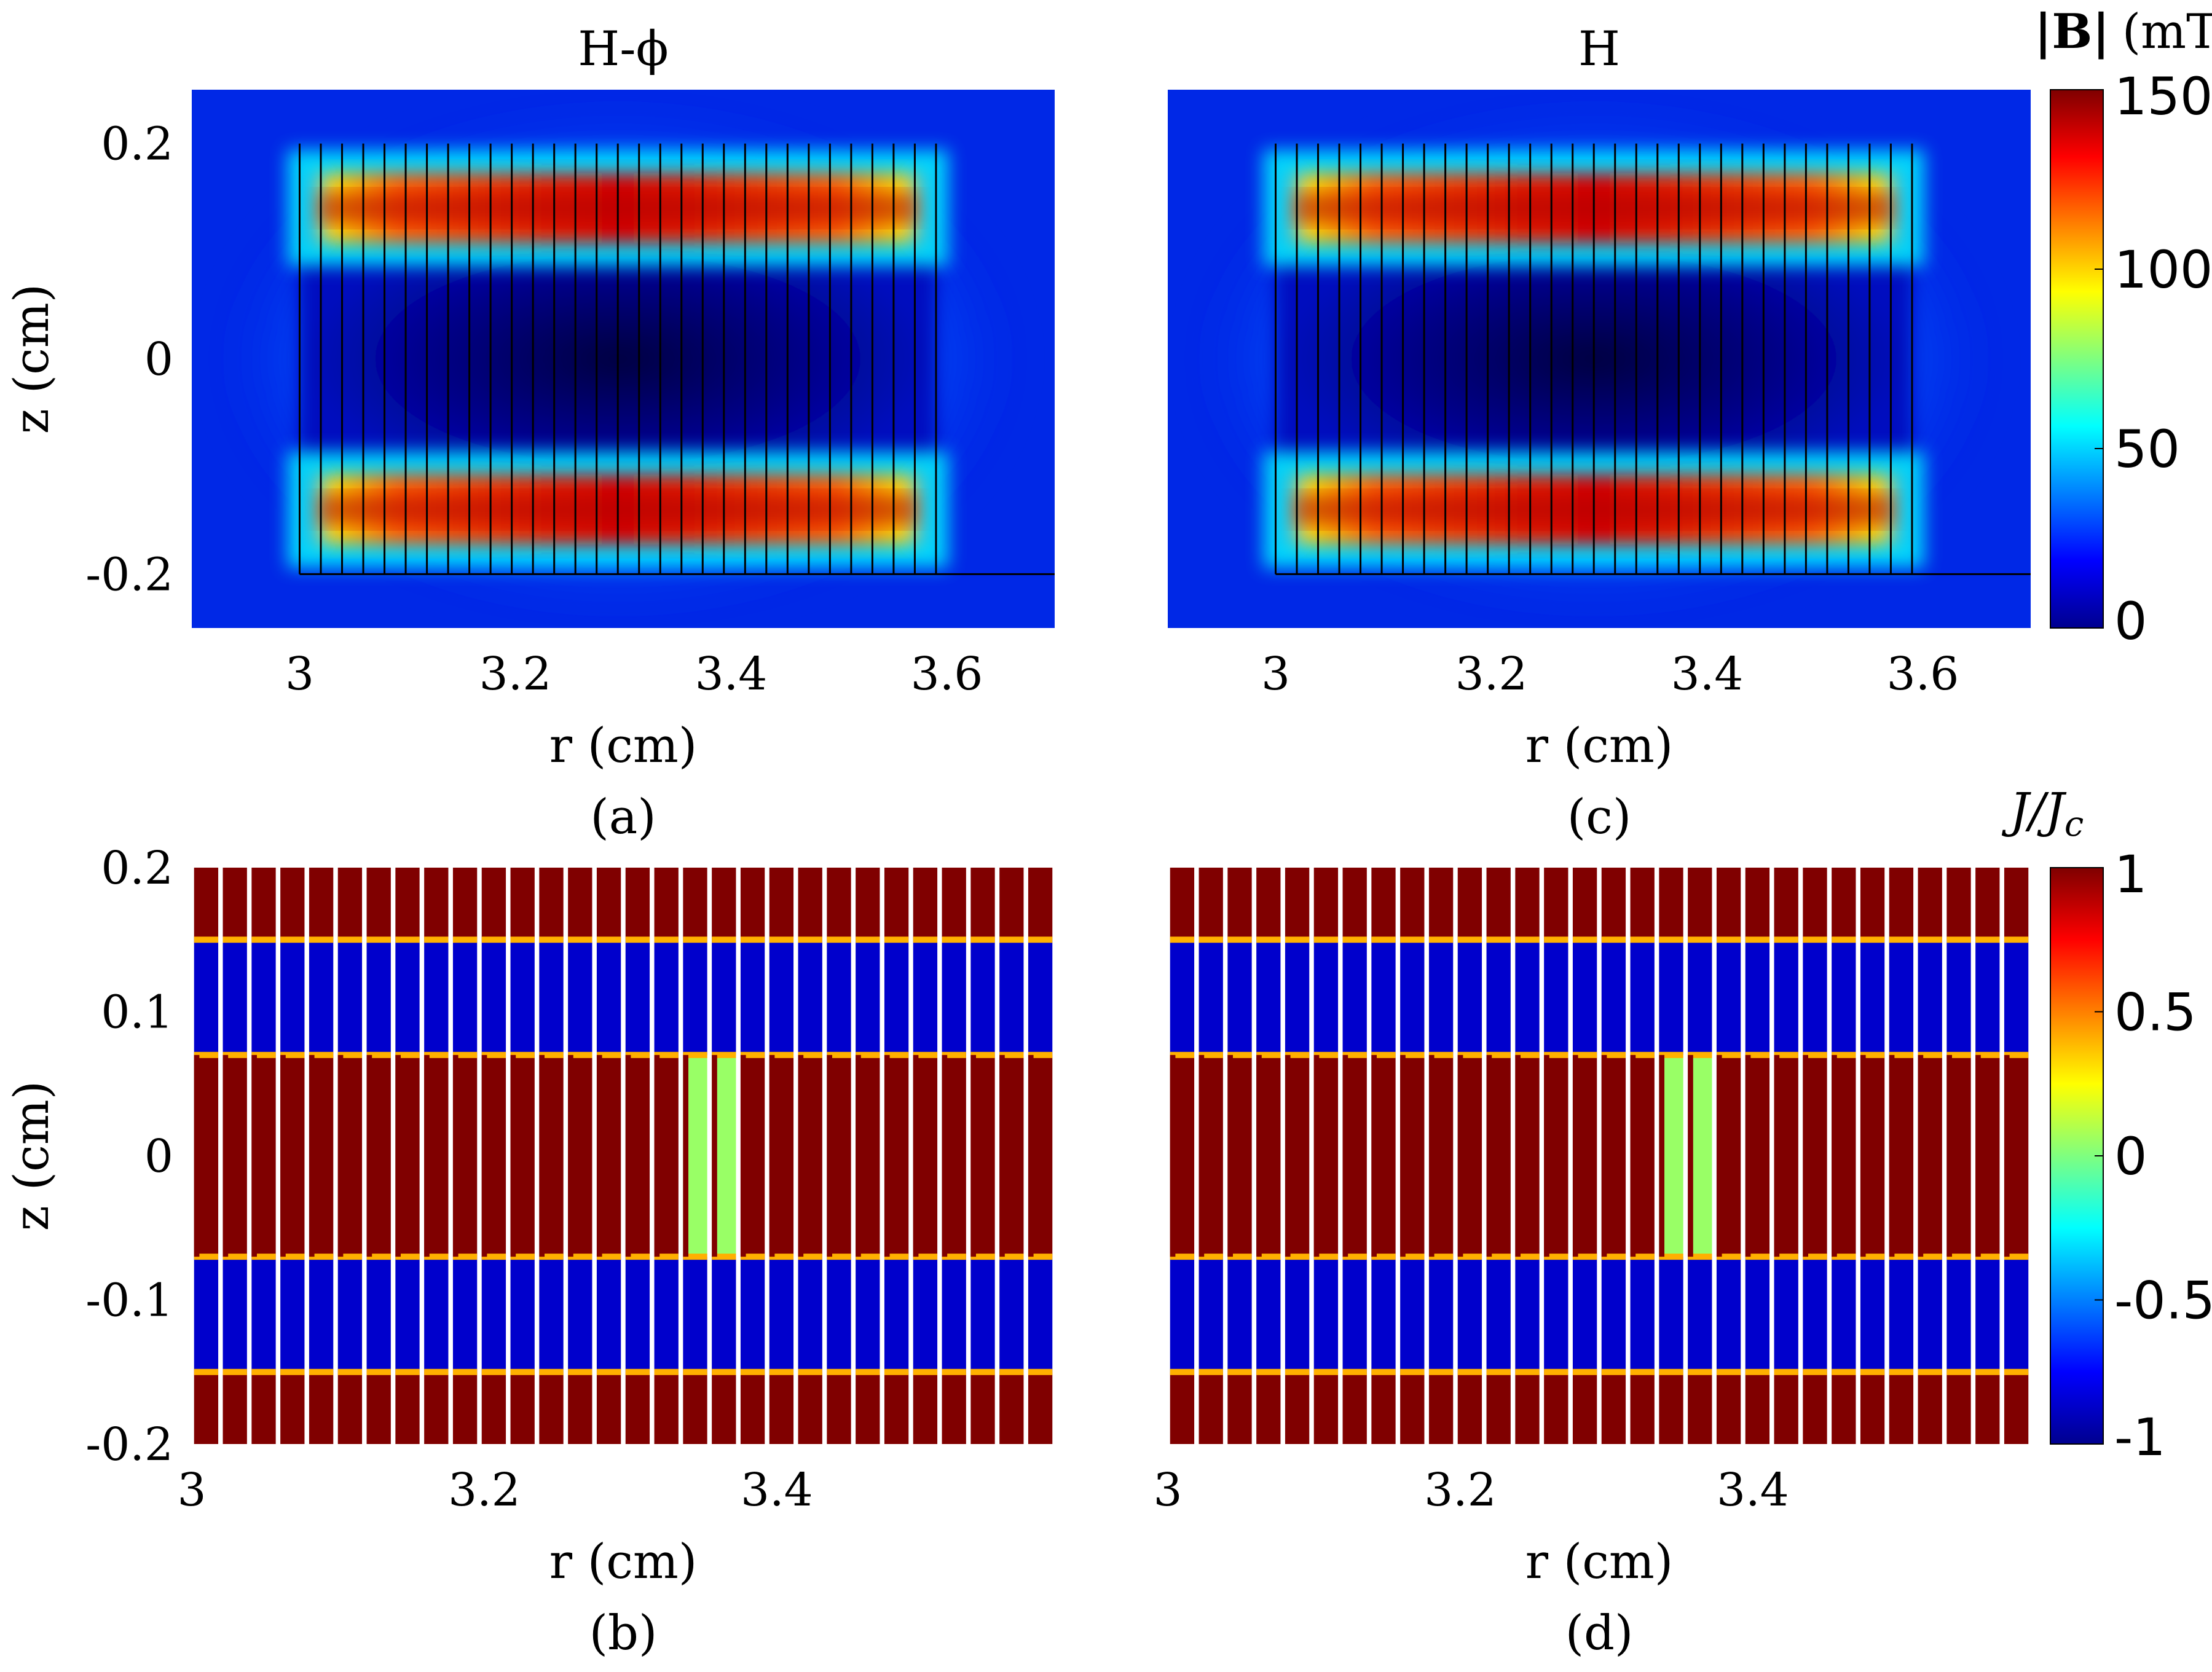 The width and height of the screenshot is (2212, 1672). I want to click on colorbar-tick-label: 0, so click(2130, 1156).